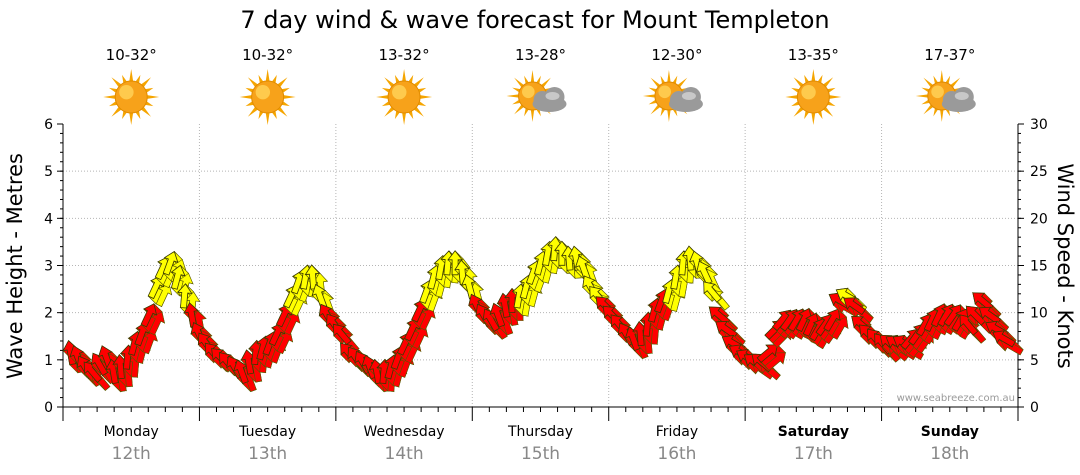 Image resolution: width=1080 pixels, height=475 pixels. What do you see at coordinates (688, 96) in the screenshot?
I see `cloud-highlight` at bounding box center [688, 96].